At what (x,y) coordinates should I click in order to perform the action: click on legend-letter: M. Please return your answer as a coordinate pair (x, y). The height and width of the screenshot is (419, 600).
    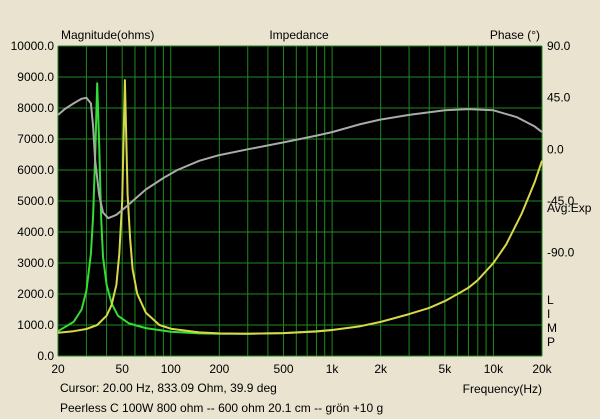
    Looking at the image, I should click on (552, 328).